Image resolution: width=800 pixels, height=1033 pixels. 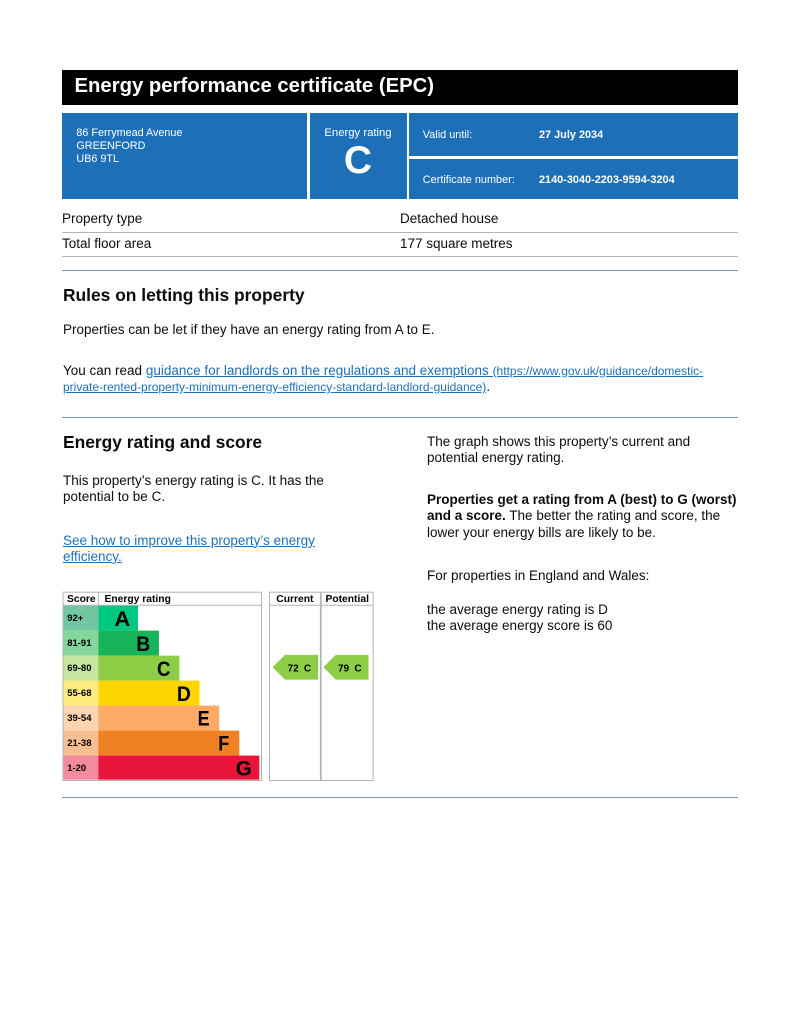 I want to click on svg-text: Energy rating, so click(x=138, y=599).